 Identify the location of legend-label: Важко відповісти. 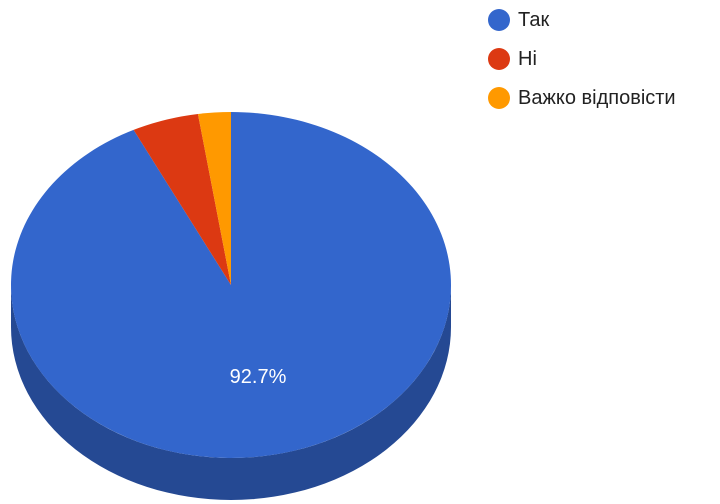
(597, 97).